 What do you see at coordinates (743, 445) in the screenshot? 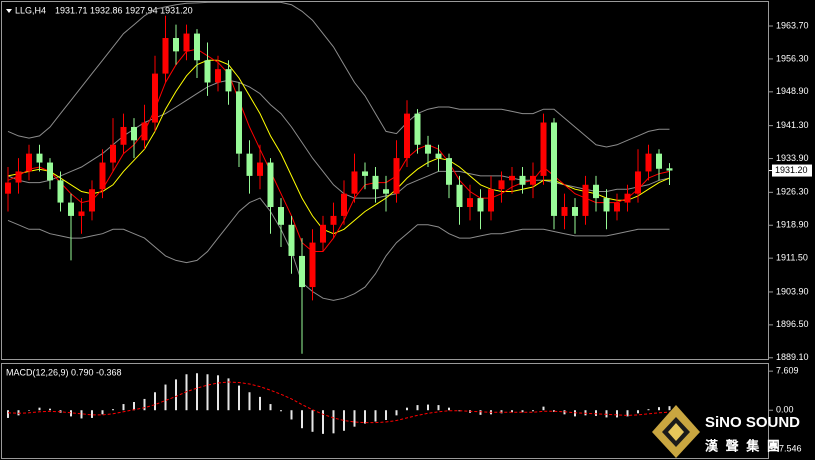
I see `logo-subtitle: 漢 聲 集 團` at bounding box center [743, 445].